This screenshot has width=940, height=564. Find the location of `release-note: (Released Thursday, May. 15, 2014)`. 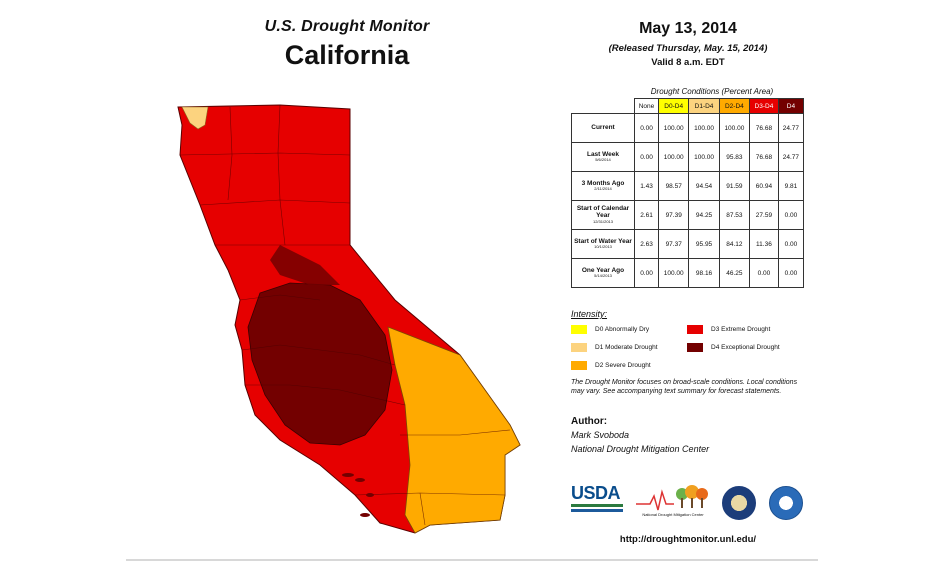

release-note: (Released Thursday, May. 15, 2014) is located at coordinates (688, 48).